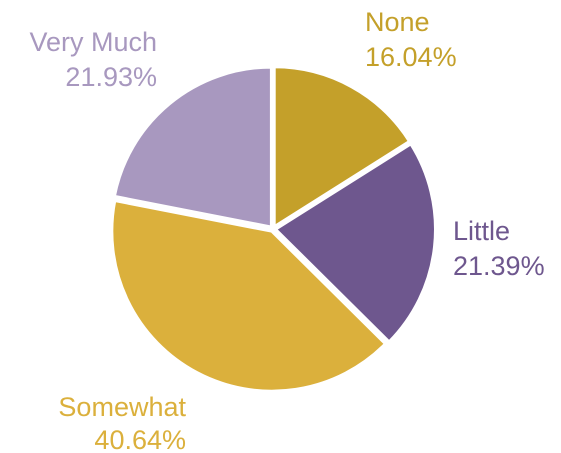  Describe the element at coordinates (355, 243) in the screenshot. I see `pie-slice-little` at that location.